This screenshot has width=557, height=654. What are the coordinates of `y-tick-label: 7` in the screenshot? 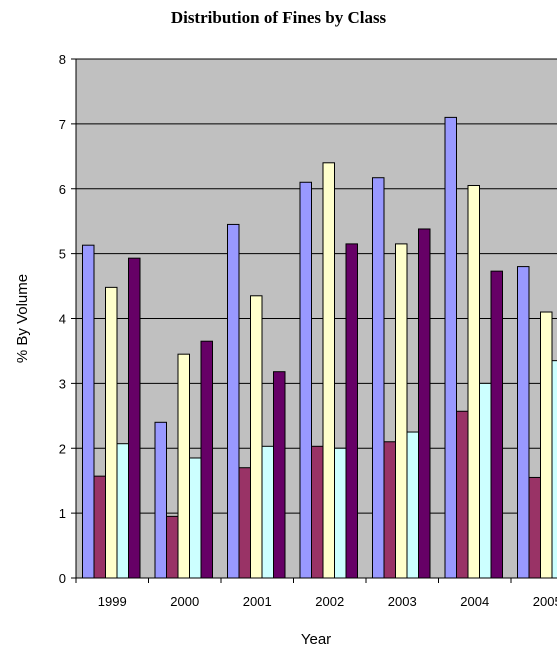 It's located at (62, 124).